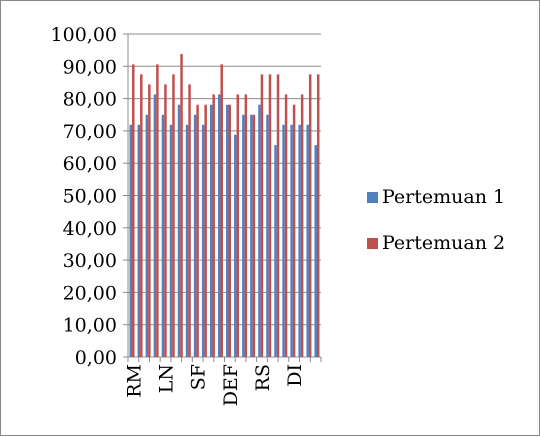 The image size is (540, 437). Describe the element at coordinates (84, 35) in the screenshot. I see `y-tick-label: 100,00` at that location.